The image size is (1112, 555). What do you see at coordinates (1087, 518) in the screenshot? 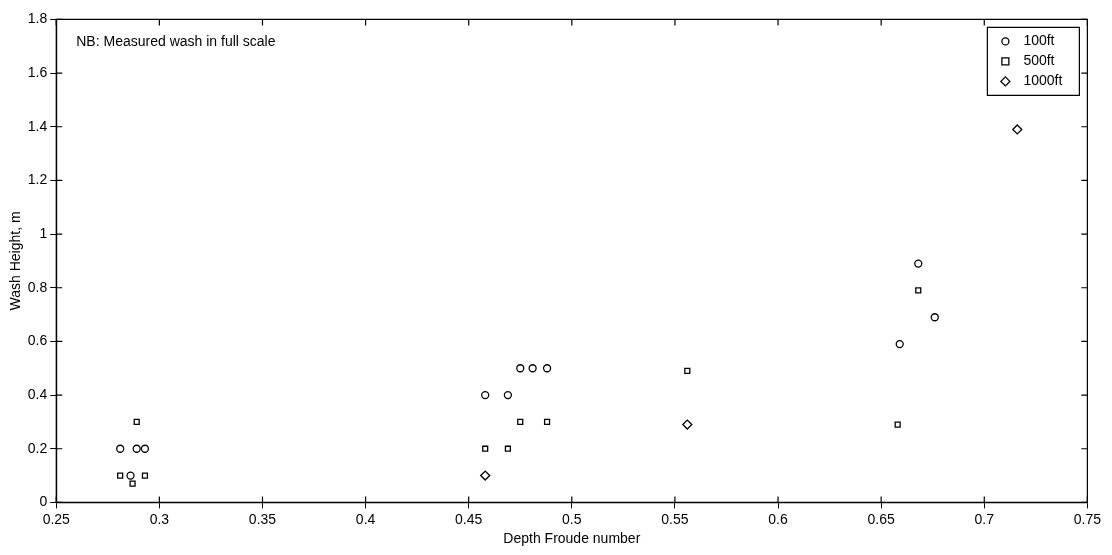
I see `x-tick-label: 0.75` at bounding box center [1087, 518].